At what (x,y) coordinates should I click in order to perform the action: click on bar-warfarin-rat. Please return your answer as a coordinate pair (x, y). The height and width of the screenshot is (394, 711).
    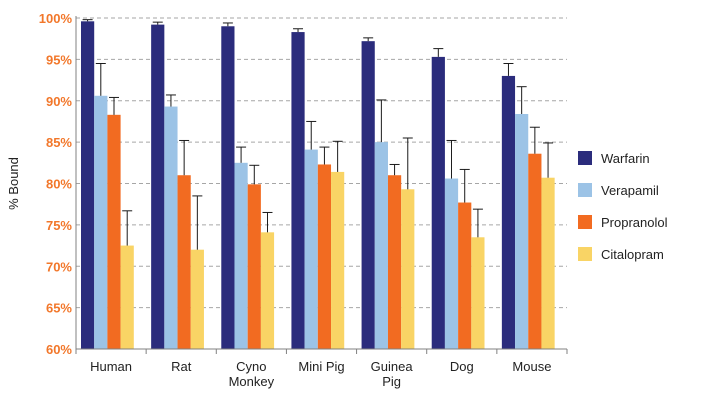
    Looking at the image, I should click on (158, 187).